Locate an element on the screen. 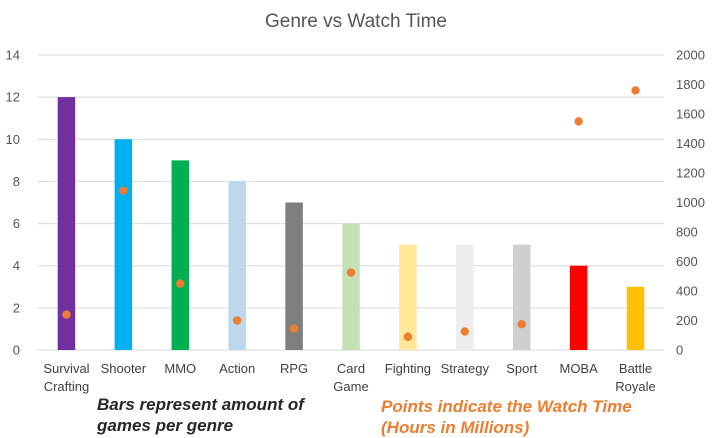 This screenshot has height=438, width=715. category-label: Crafting is located at coordinates (67, 386).